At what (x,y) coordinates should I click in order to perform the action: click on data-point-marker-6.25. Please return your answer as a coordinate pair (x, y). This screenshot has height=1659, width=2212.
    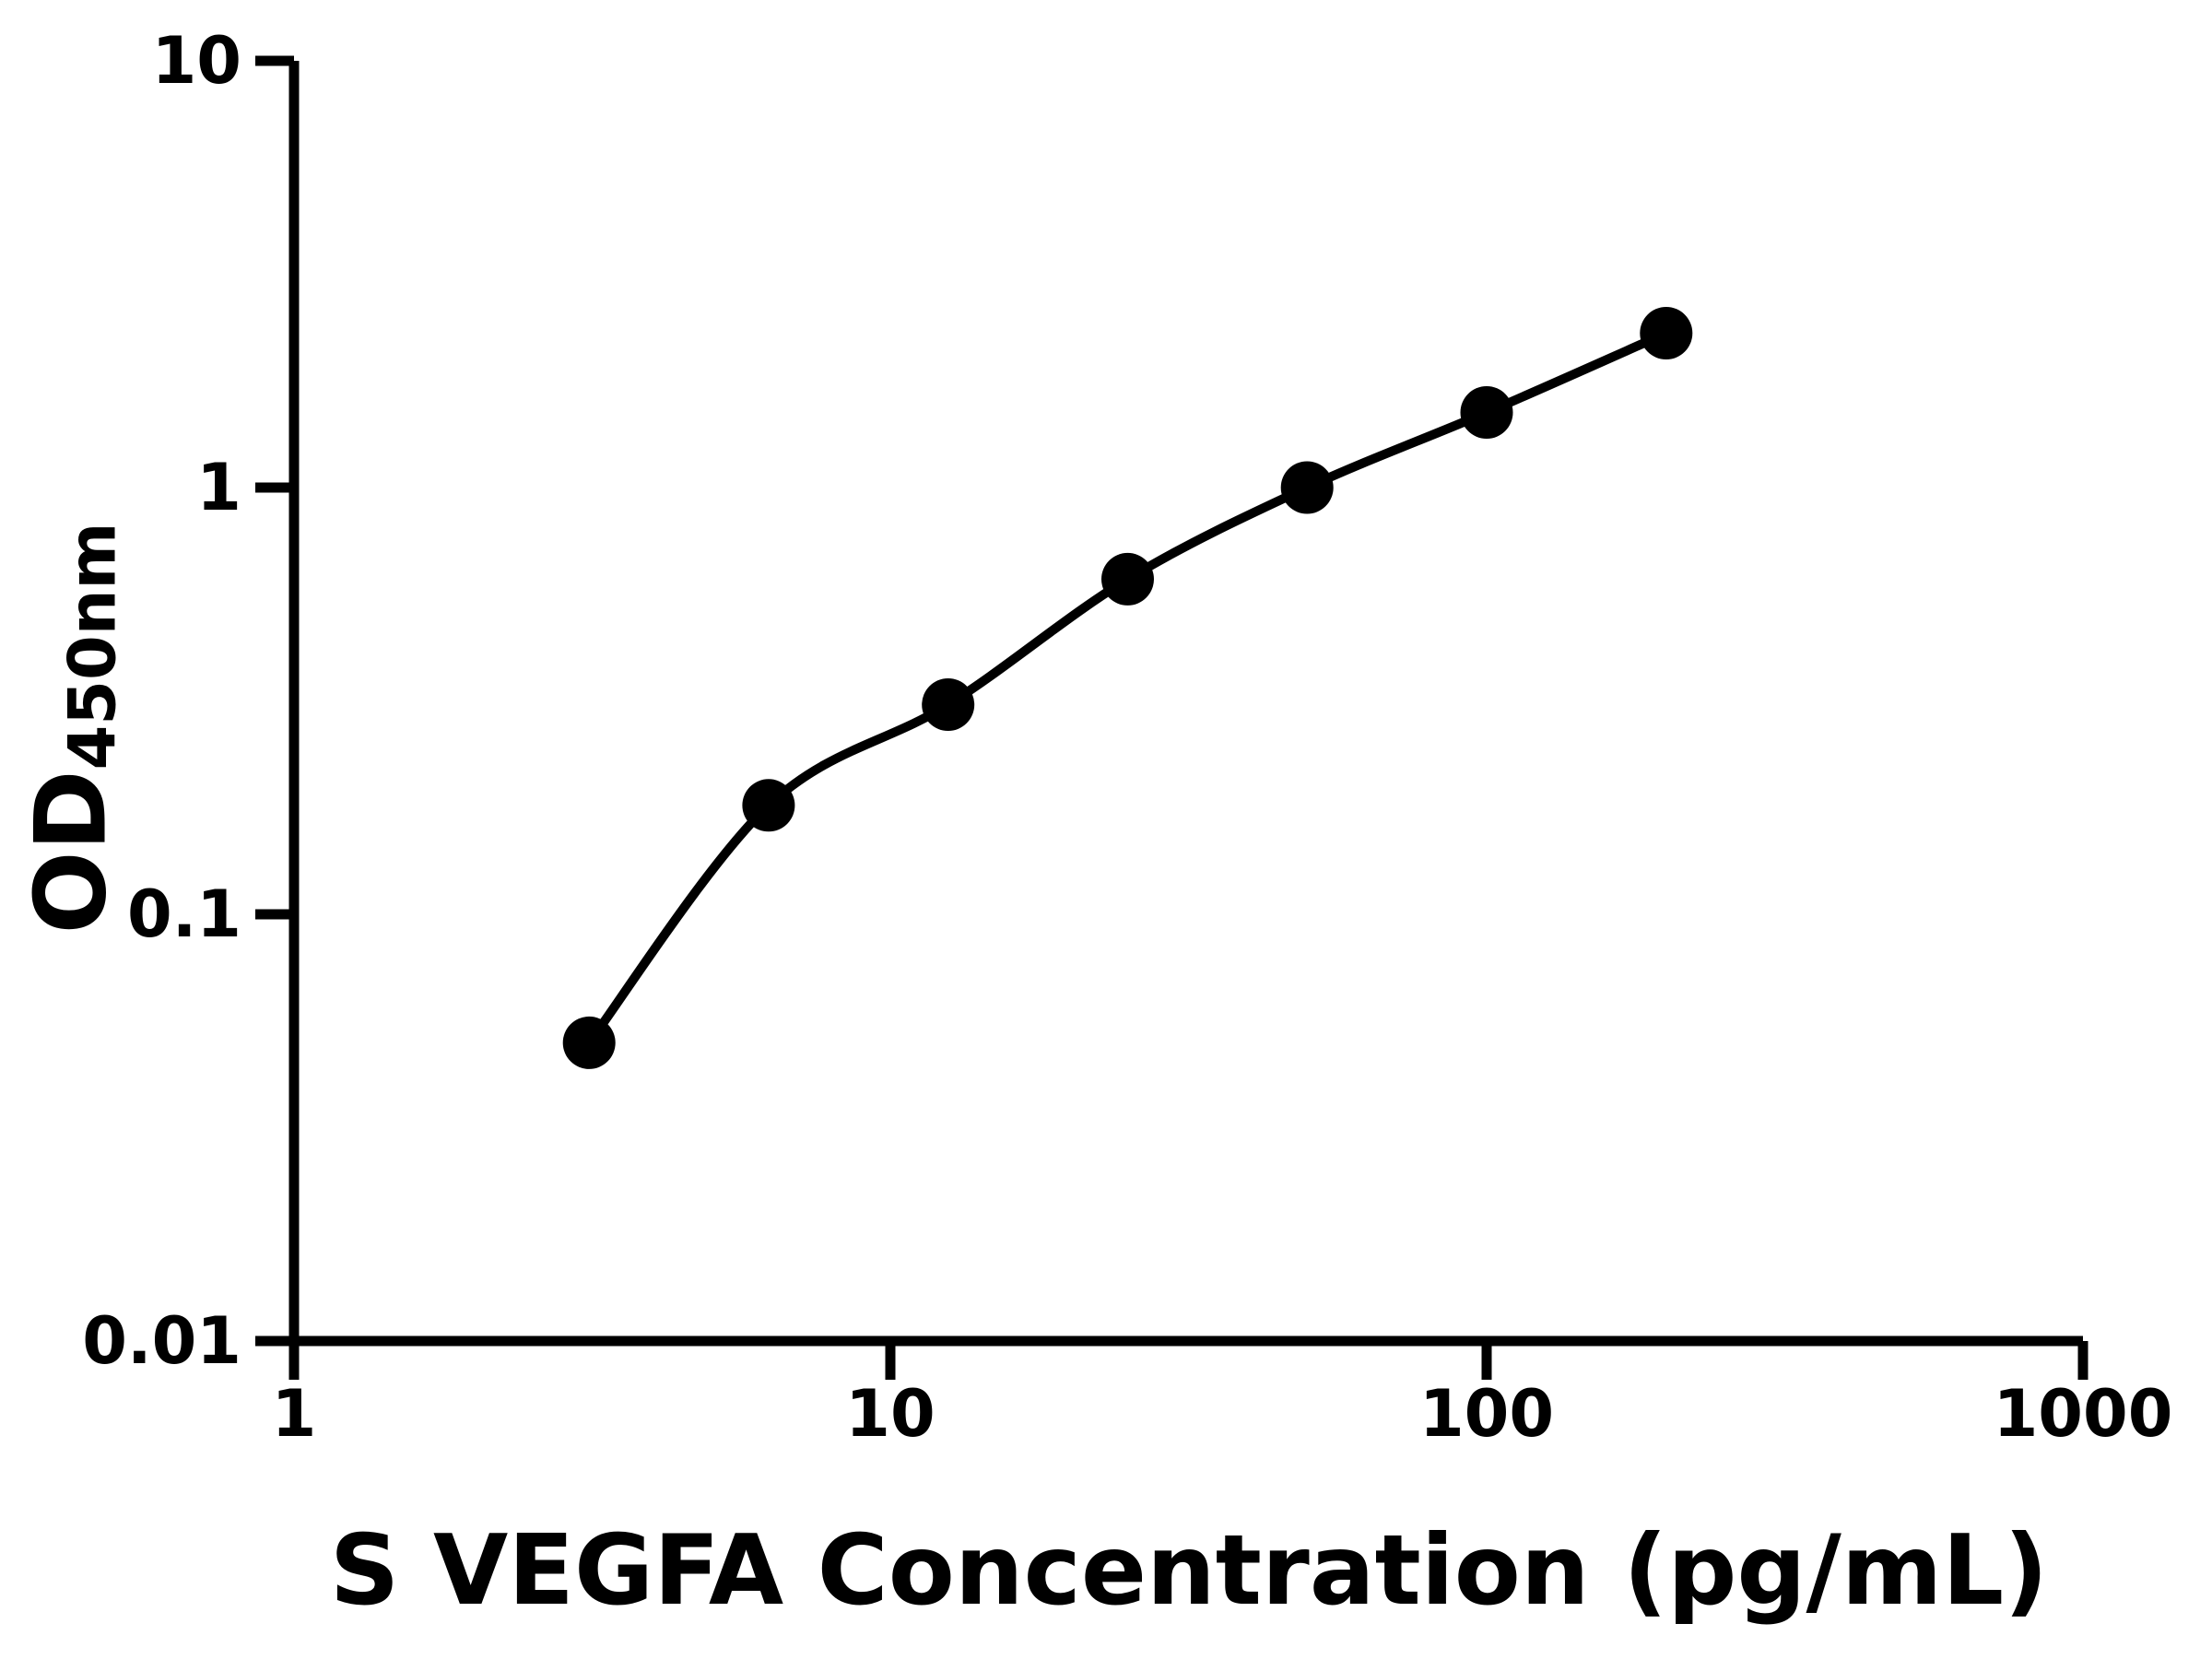
    Looking at the image, I should click on (768, 805).